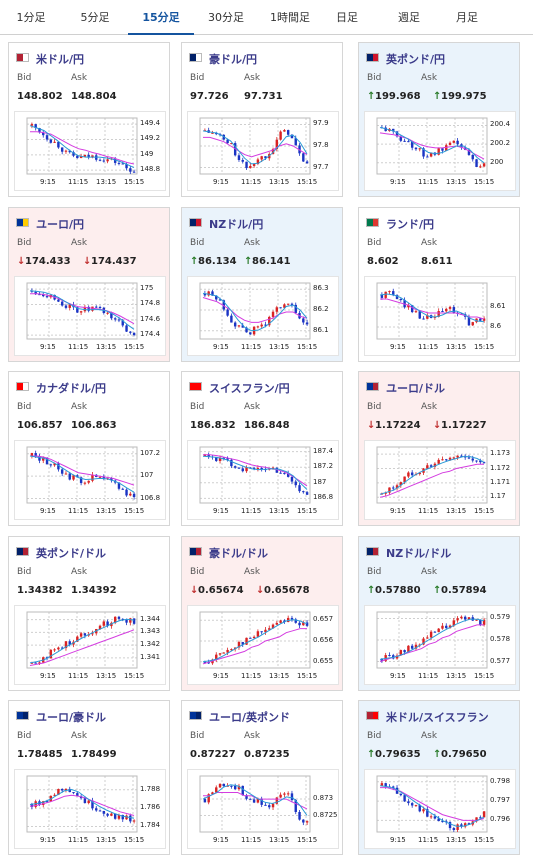 This screenshot has height=857, width=533. Describe the element at coordinates (226, 17) in the screenshot. I see `tab-3: 30分足` at that location.